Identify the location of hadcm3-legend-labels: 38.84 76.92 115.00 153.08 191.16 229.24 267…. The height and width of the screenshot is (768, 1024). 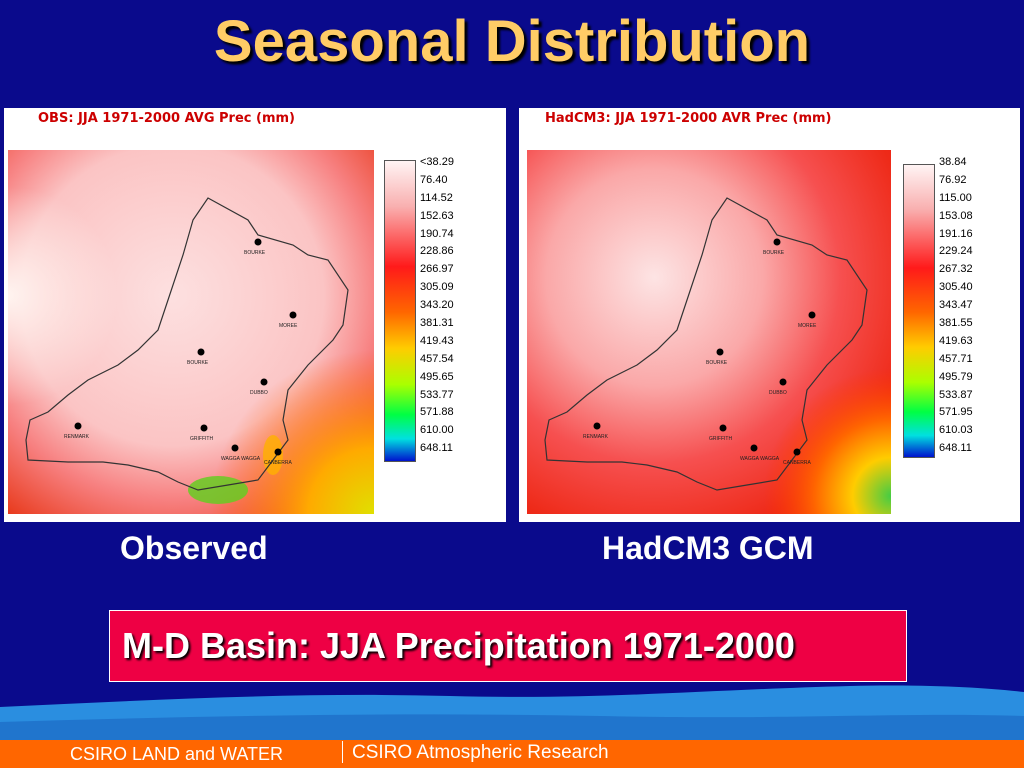
(956, 305).